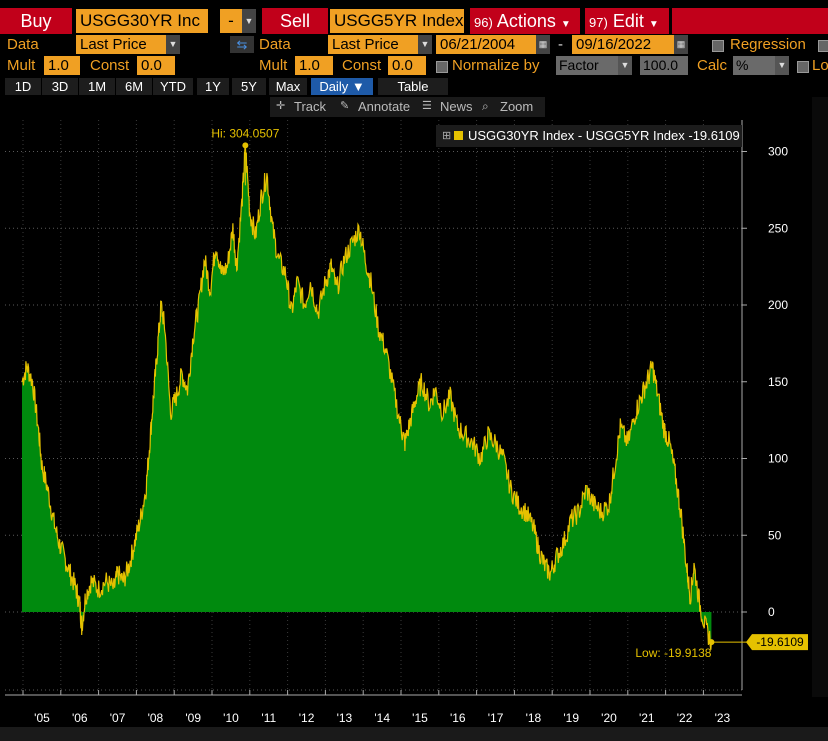 The width and height of the screenshot is (828, 741). What do you see at coordinates (60, 86) in the screenshot?
I see `tab-3d: 3D` at bounding box center [60, 86].